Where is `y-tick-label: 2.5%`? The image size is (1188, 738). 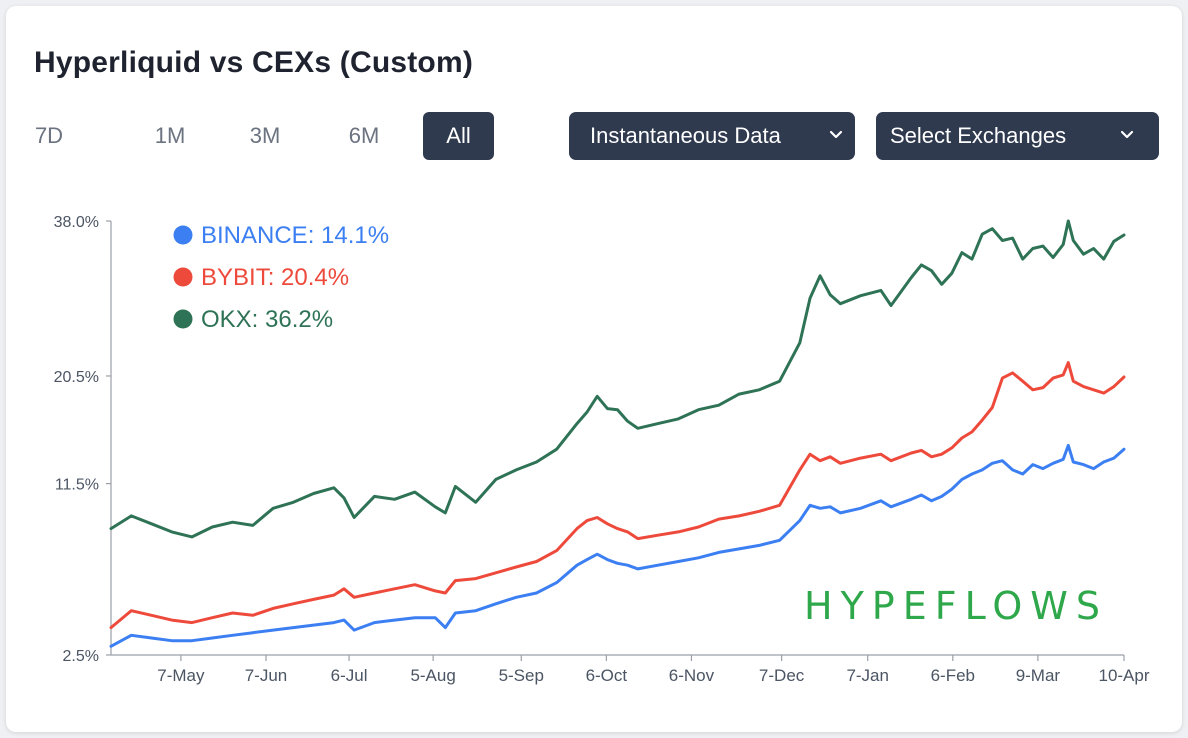
y-tick-label: 2.5% is located at coordinates (81, 656).